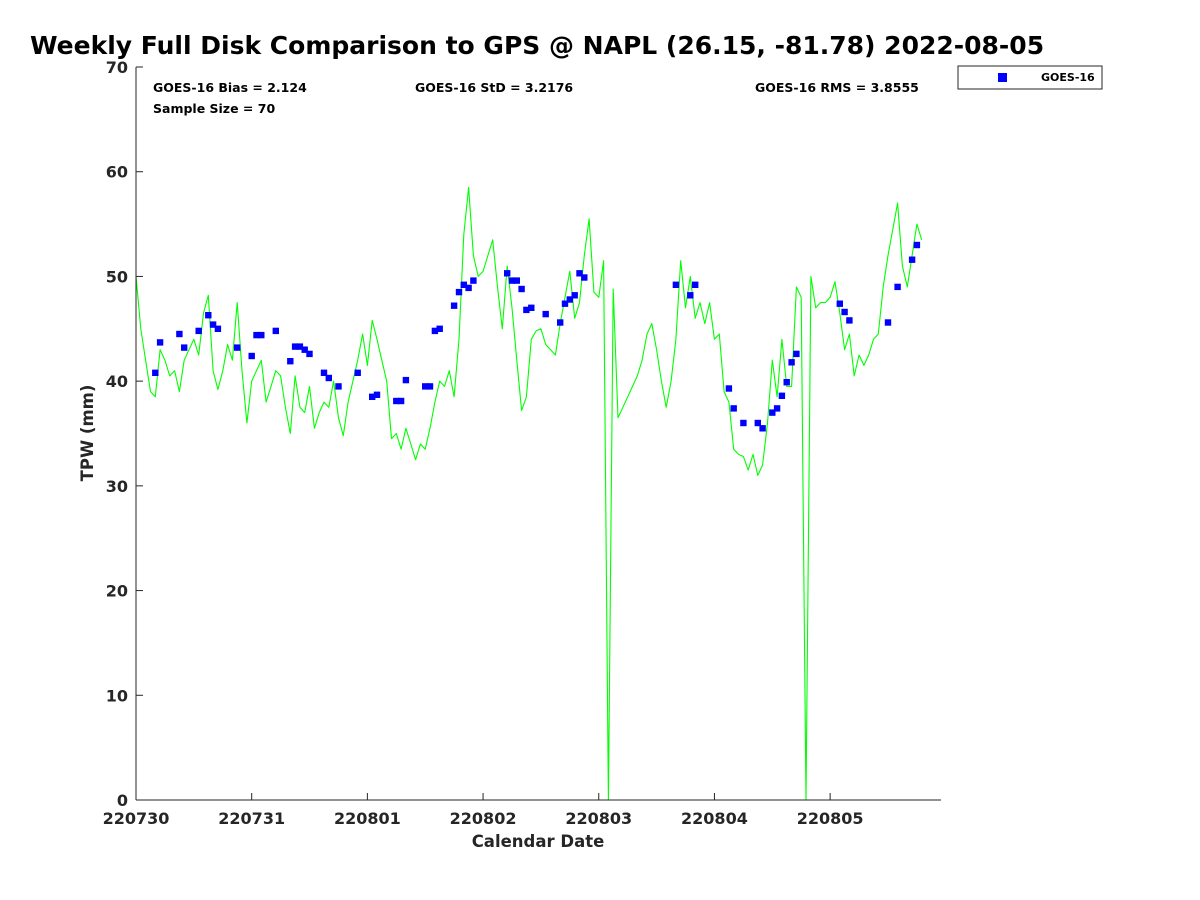 This screenshot has height=900, width=1200. I want to click on x-tick-label: 220731, so click(251, 818).